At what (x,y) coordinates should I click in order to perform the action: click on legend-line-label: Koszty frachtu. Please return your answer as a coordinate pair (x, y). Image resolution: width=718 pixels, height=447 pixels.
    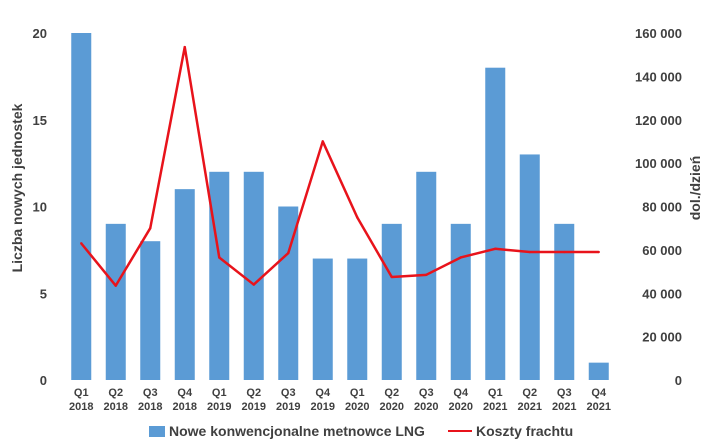
    Looking at the image, I should click on (524, 431).